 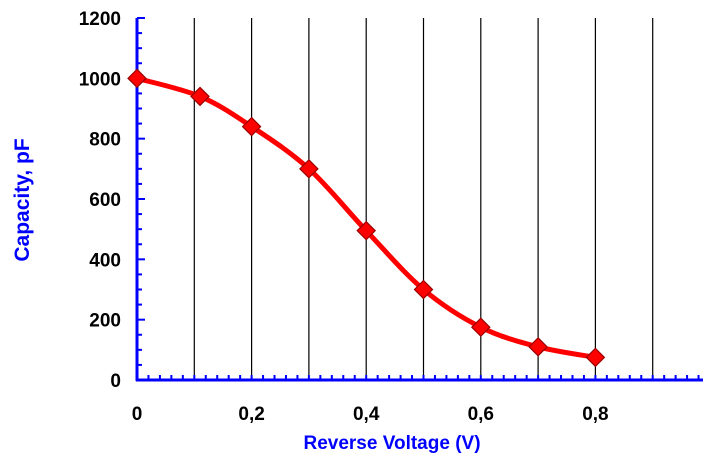 I want to click on y-tick-label: 800, so click(x=105, y=140).